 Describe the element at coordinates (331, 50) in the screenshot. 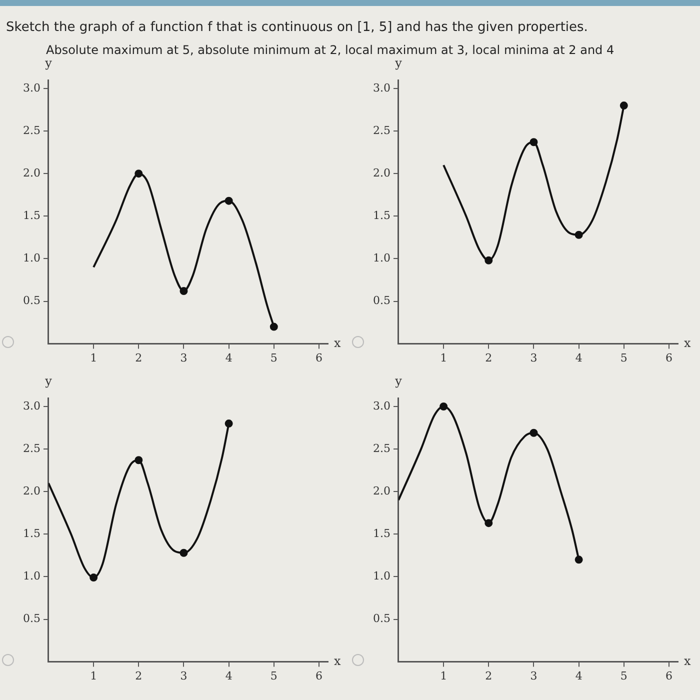

I see `chart-subtitle: Absolute maximum at 5, absolute minimum at 2, local maximum at 3, local minima at 2 and 4` at that location.